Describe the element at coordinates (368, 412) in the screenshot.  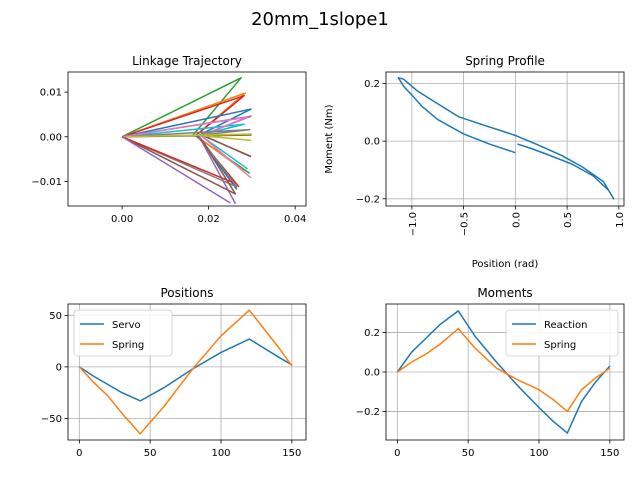
I see `moments-y-tick-label: −0.2` at that location.